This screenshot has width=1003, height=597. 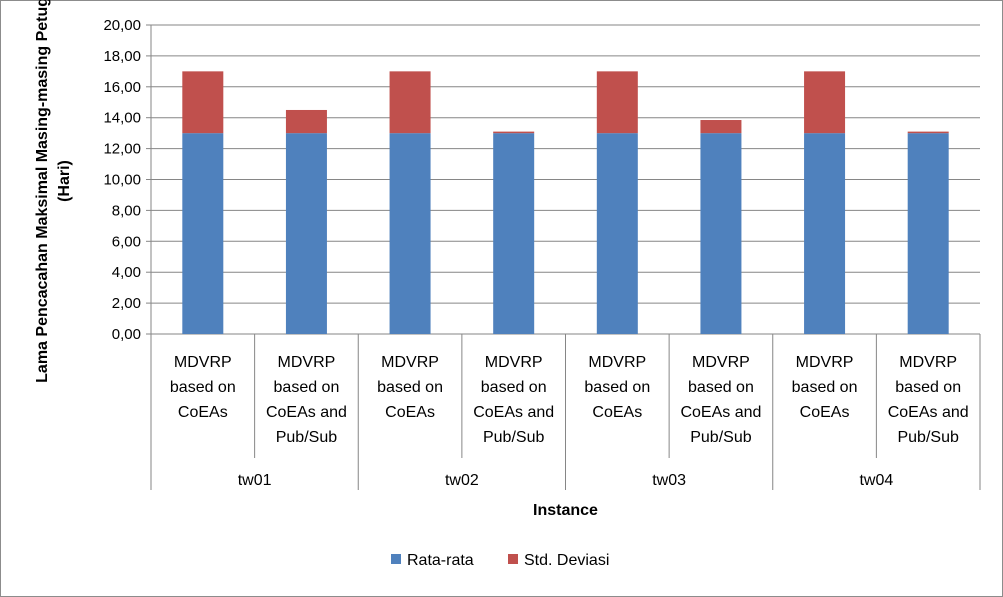 What do you see at coordinates (122, 180) in the screenshot?
I see `y-tick-label: 10,00` at bounding box center [122, 180].